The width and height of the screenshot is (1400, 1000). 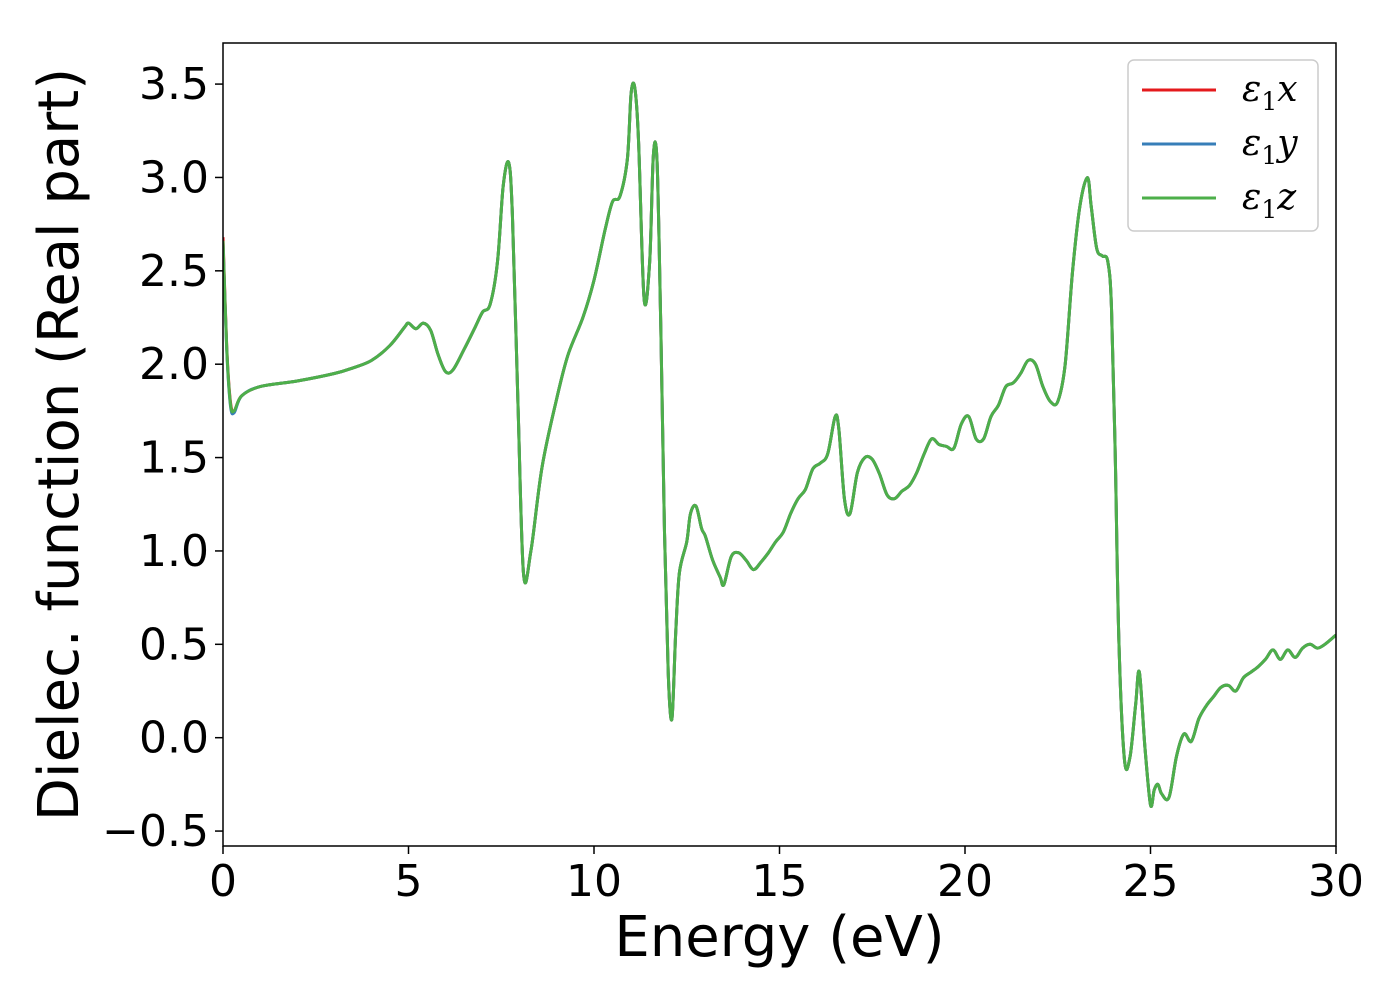 What do you see at coordinates (223, 881) in the screenshot?
I see `x-tick-label: 0` at bounding box center [223, 881].